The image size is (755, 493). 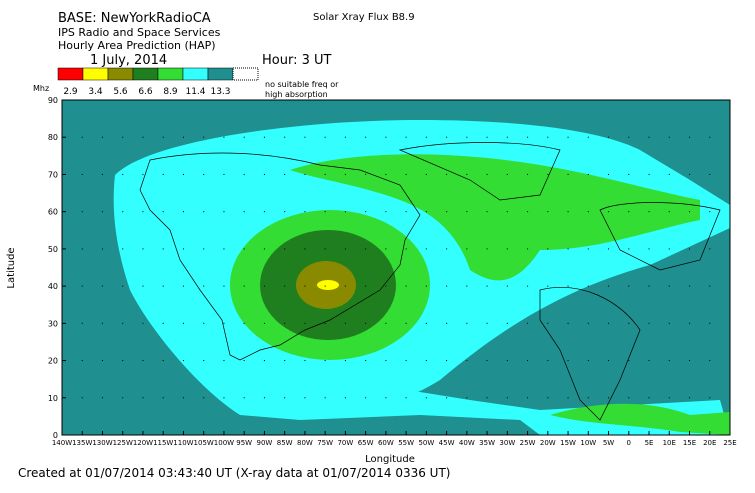 I want to click on legend-unit: Mhz, so click(x=41, y=88).